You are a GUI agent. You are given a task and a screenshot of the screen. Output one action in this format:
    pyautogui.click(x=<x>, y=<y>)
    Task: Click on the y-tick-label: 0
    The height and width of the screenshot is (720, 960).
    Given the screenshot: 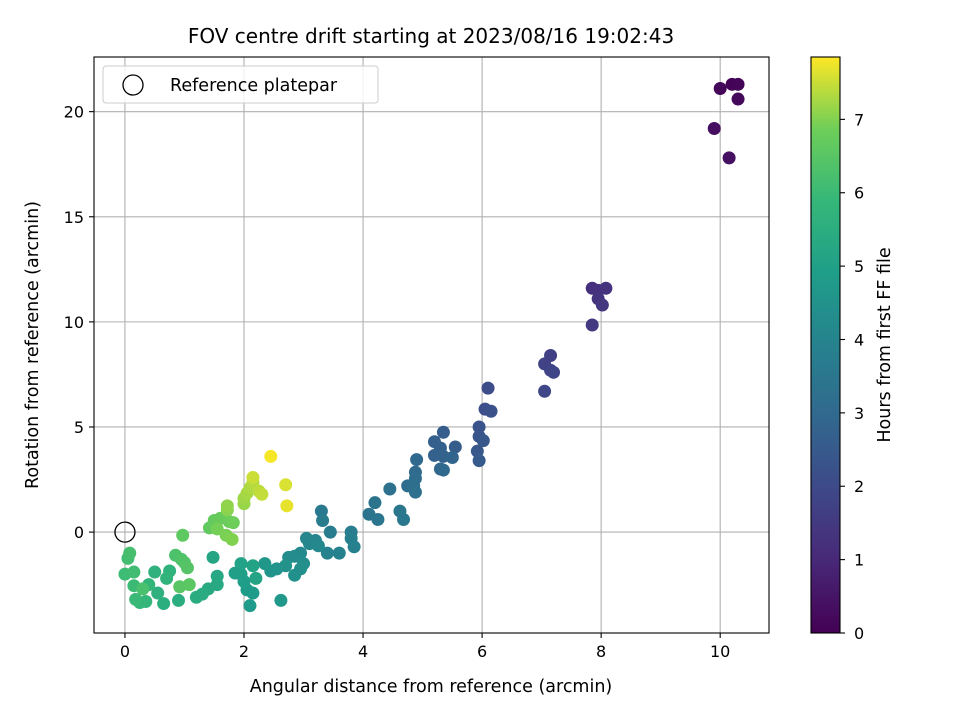 What is the action you would take?
    pyautogui.click(x=79, y=532)
    